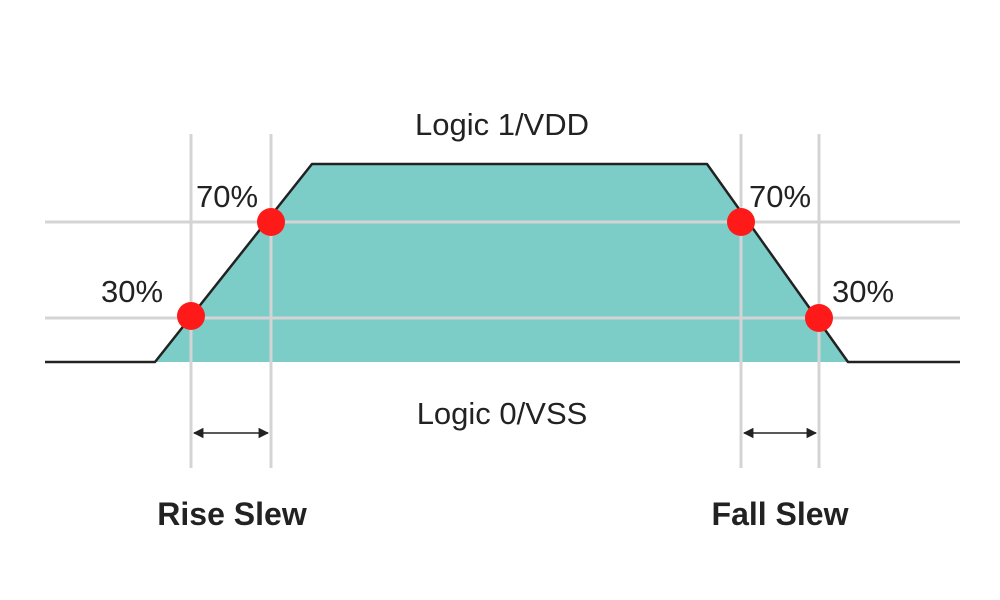 This screenshot has width=1000, height=600. Describe the element at coordinates (819, 318) in the screenshot. I see `fall-30-marker` at that location.